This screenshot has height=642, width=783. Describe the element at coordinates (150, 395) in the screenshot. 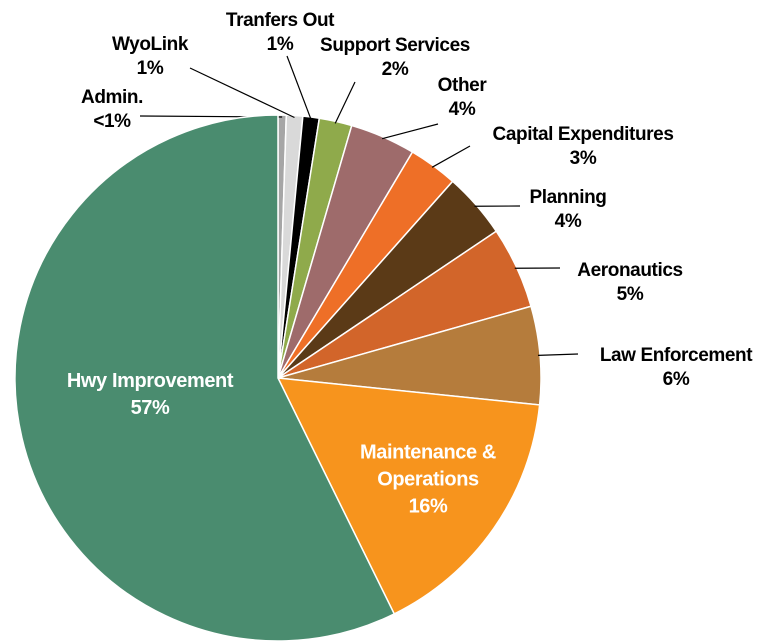

I see `slice-label: Hwy Improvement 57%` at that location.